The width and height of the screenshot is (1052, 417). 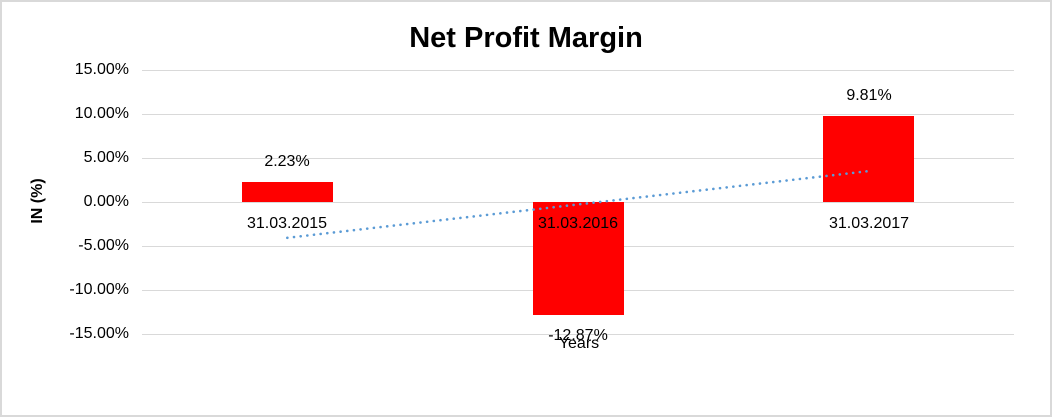 I want to click on y-tick-label: 15.00%, so click(x=101, y=69).